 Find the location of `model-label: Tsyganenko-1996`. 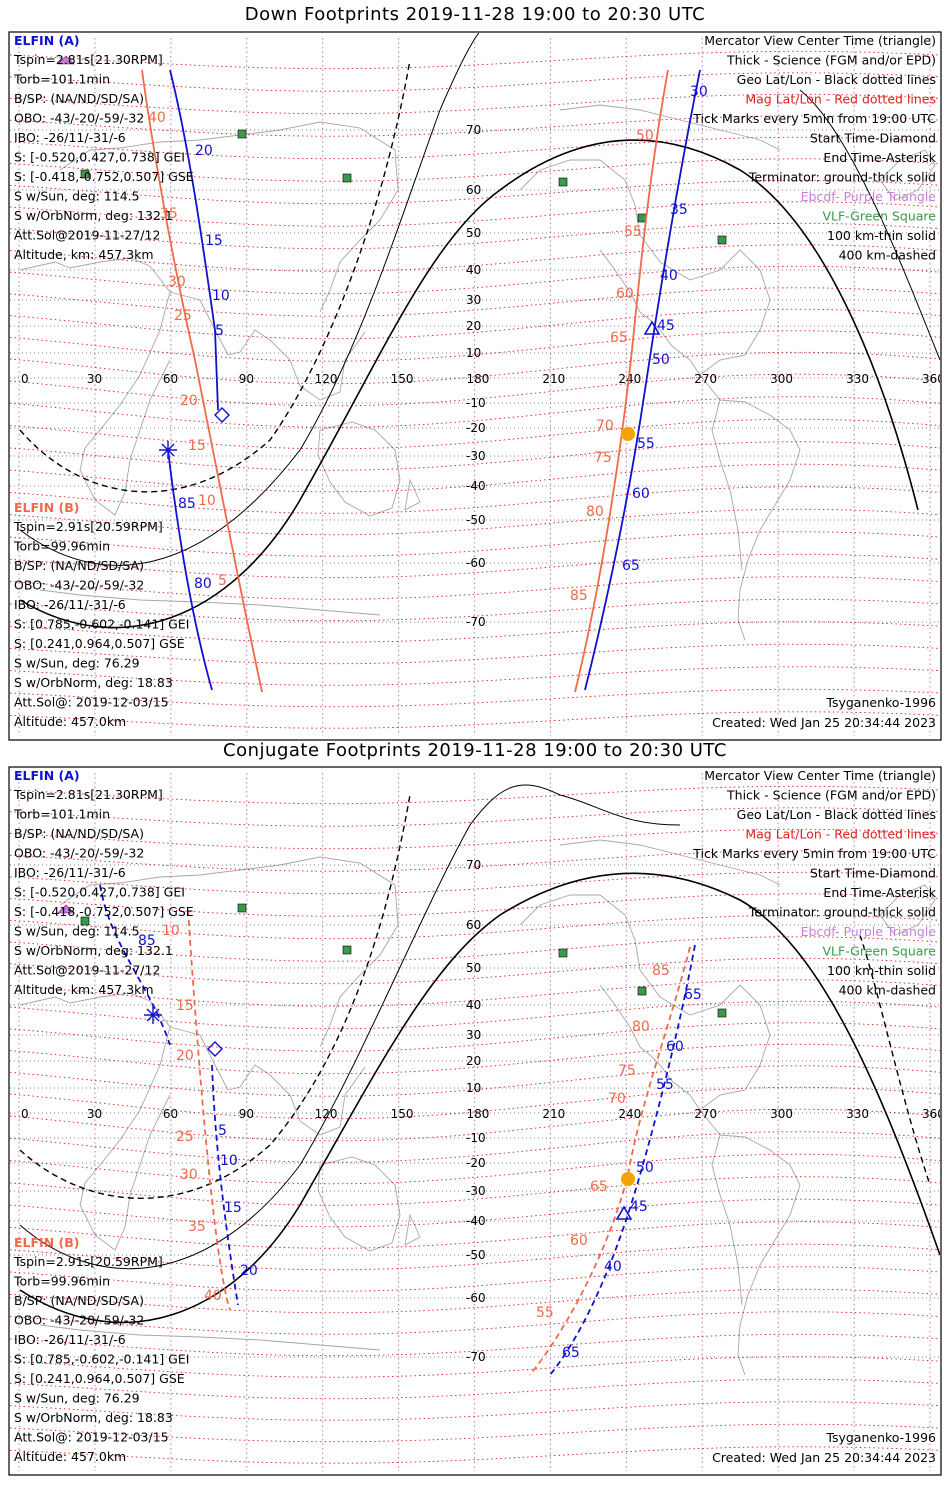

model-label: Tsyganenko-1996 is located at coordinates (880, 1437).